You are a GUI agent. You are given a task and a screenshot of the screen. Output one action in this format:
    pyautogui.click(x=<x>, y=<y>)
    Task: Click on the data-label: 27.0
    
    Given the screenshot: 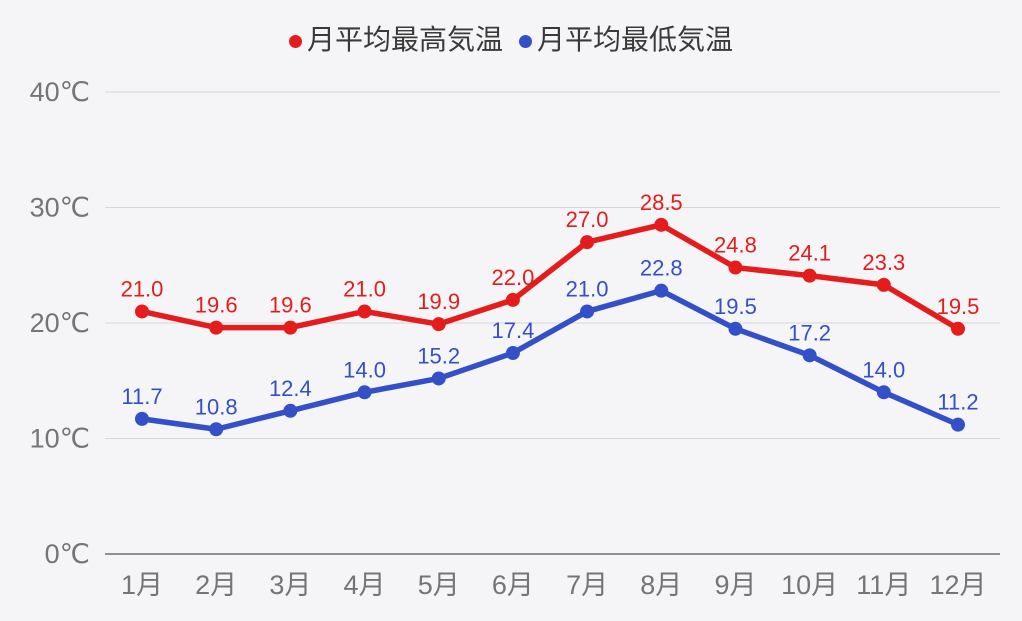 What is the action you would take?
    pyautogui.click(x=587, y=219)
    